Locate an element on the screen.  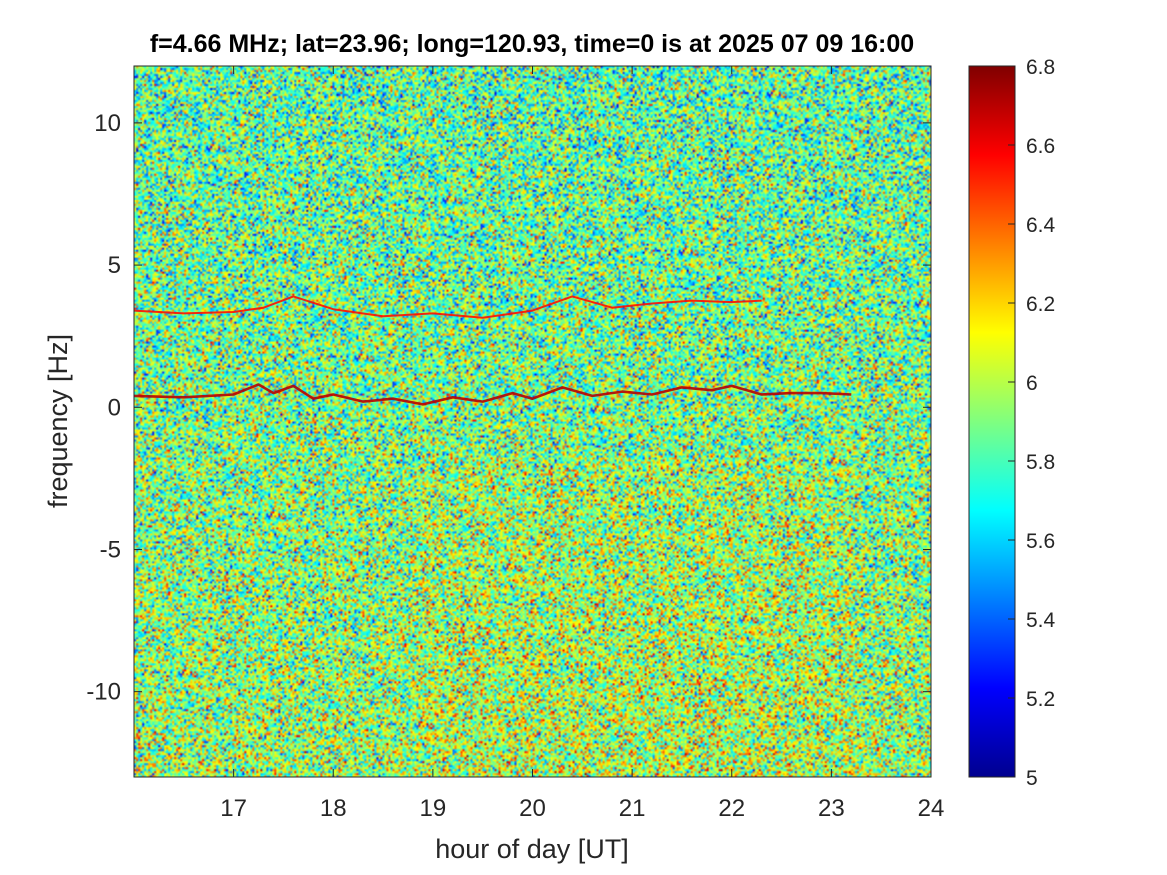
colorbar: 6.8 6.6 6.4 6.2 6 5.8 5.6 5.4 5.2 5 is located at coordinates (1012, 423).